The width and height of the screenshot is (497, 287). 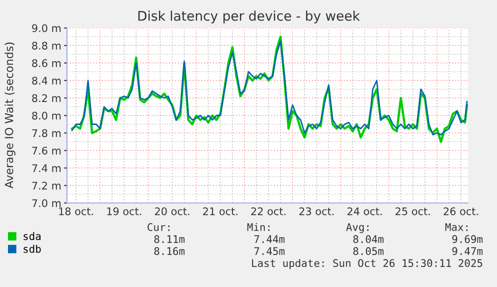 I want to click on y-tick-label: 9.0 m, so click(x=46, y=28).